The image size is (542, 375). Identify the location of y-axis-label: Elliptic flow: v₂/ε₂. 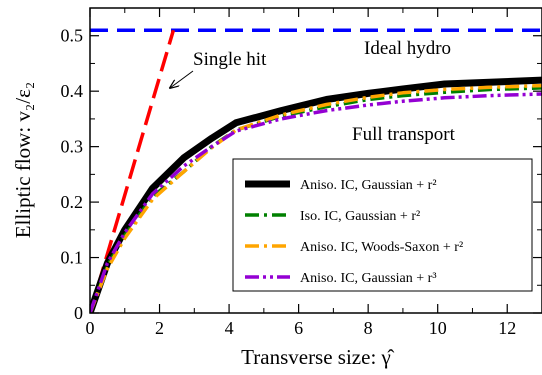
(23, 160).